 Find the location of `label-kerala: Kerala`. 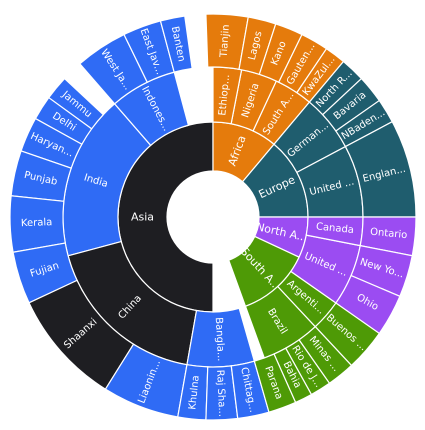

label-kerala: Kerala is located at coordinates (37, 223).